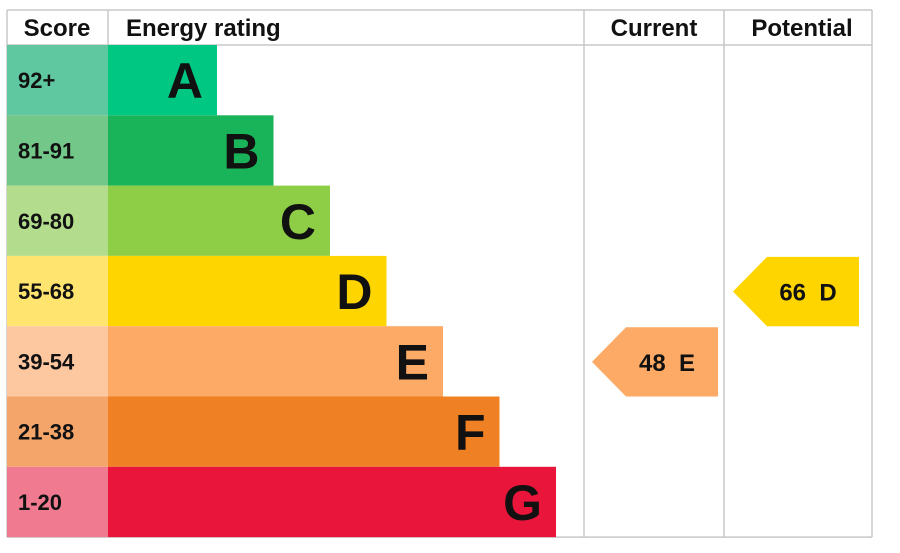 The height and width of the screenshot is (553, 900). Describe the element at coordinates (807, 293) in the screenshot. I see `potential-rating-label: 66 D` at that location.